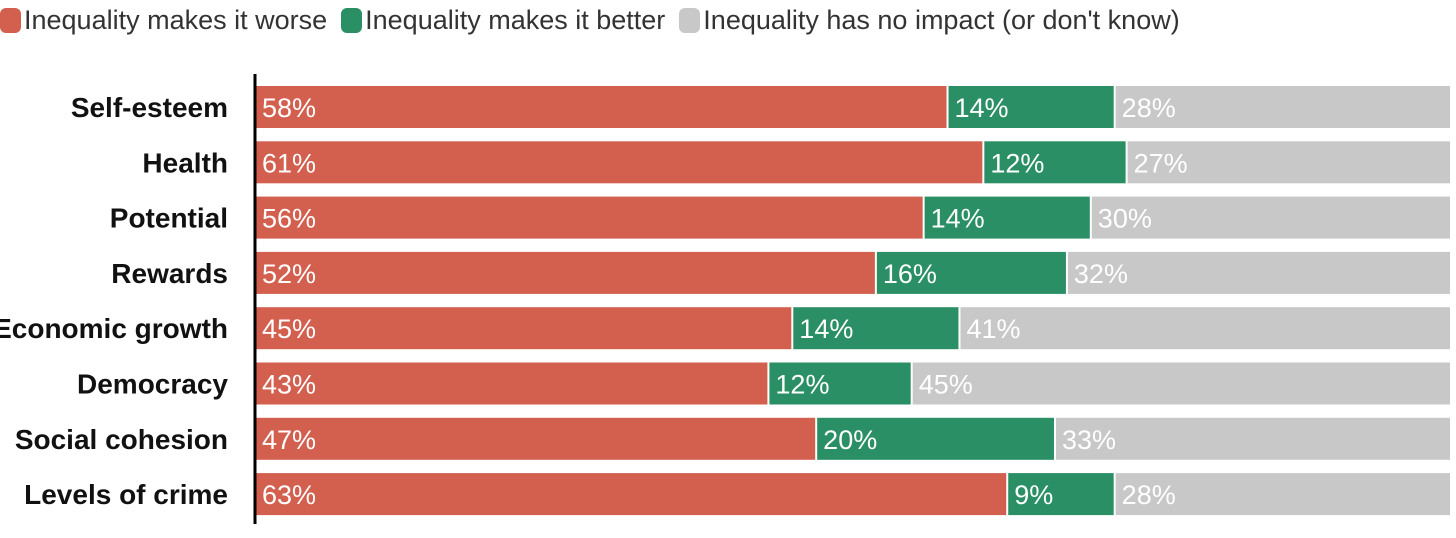  I want to click on data-label: 9%, so click(1033, 495).